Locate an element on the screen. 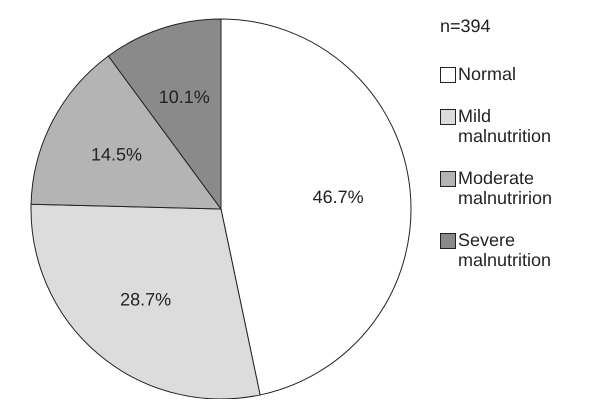  data-label: 28.7% is located at coordinates (146, 300).